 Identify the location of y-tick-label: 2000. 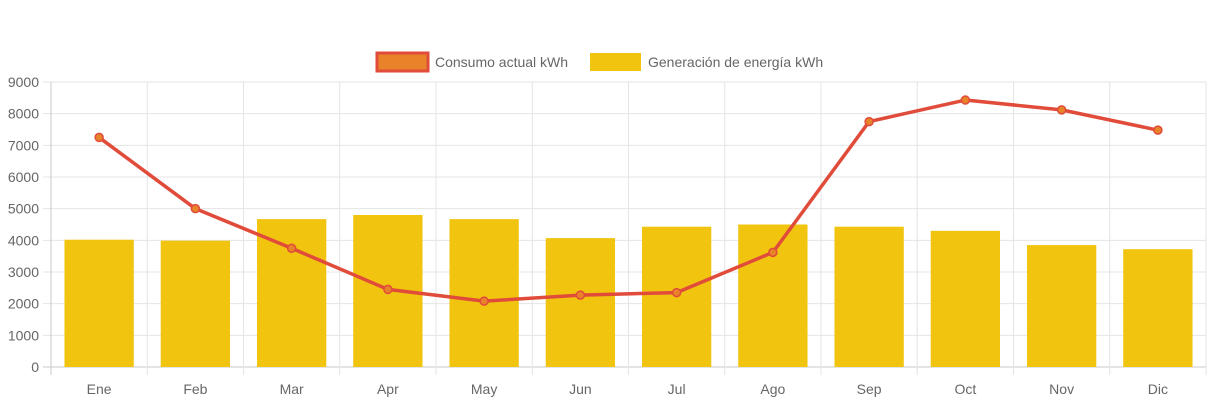
(23, 304).